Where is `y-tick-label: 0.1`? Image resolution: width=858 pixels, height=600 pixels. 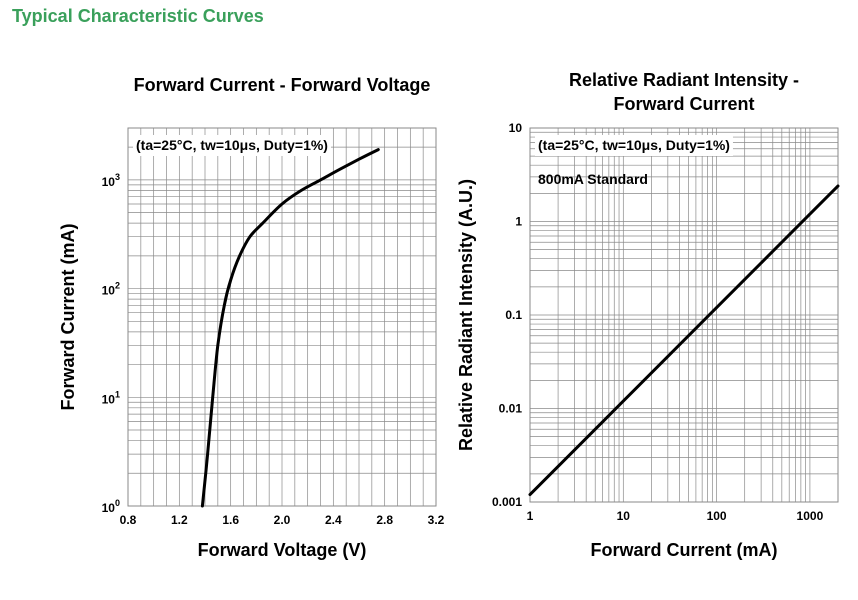
y-tick-label: 0.1 is located at coordinates (513, 315).